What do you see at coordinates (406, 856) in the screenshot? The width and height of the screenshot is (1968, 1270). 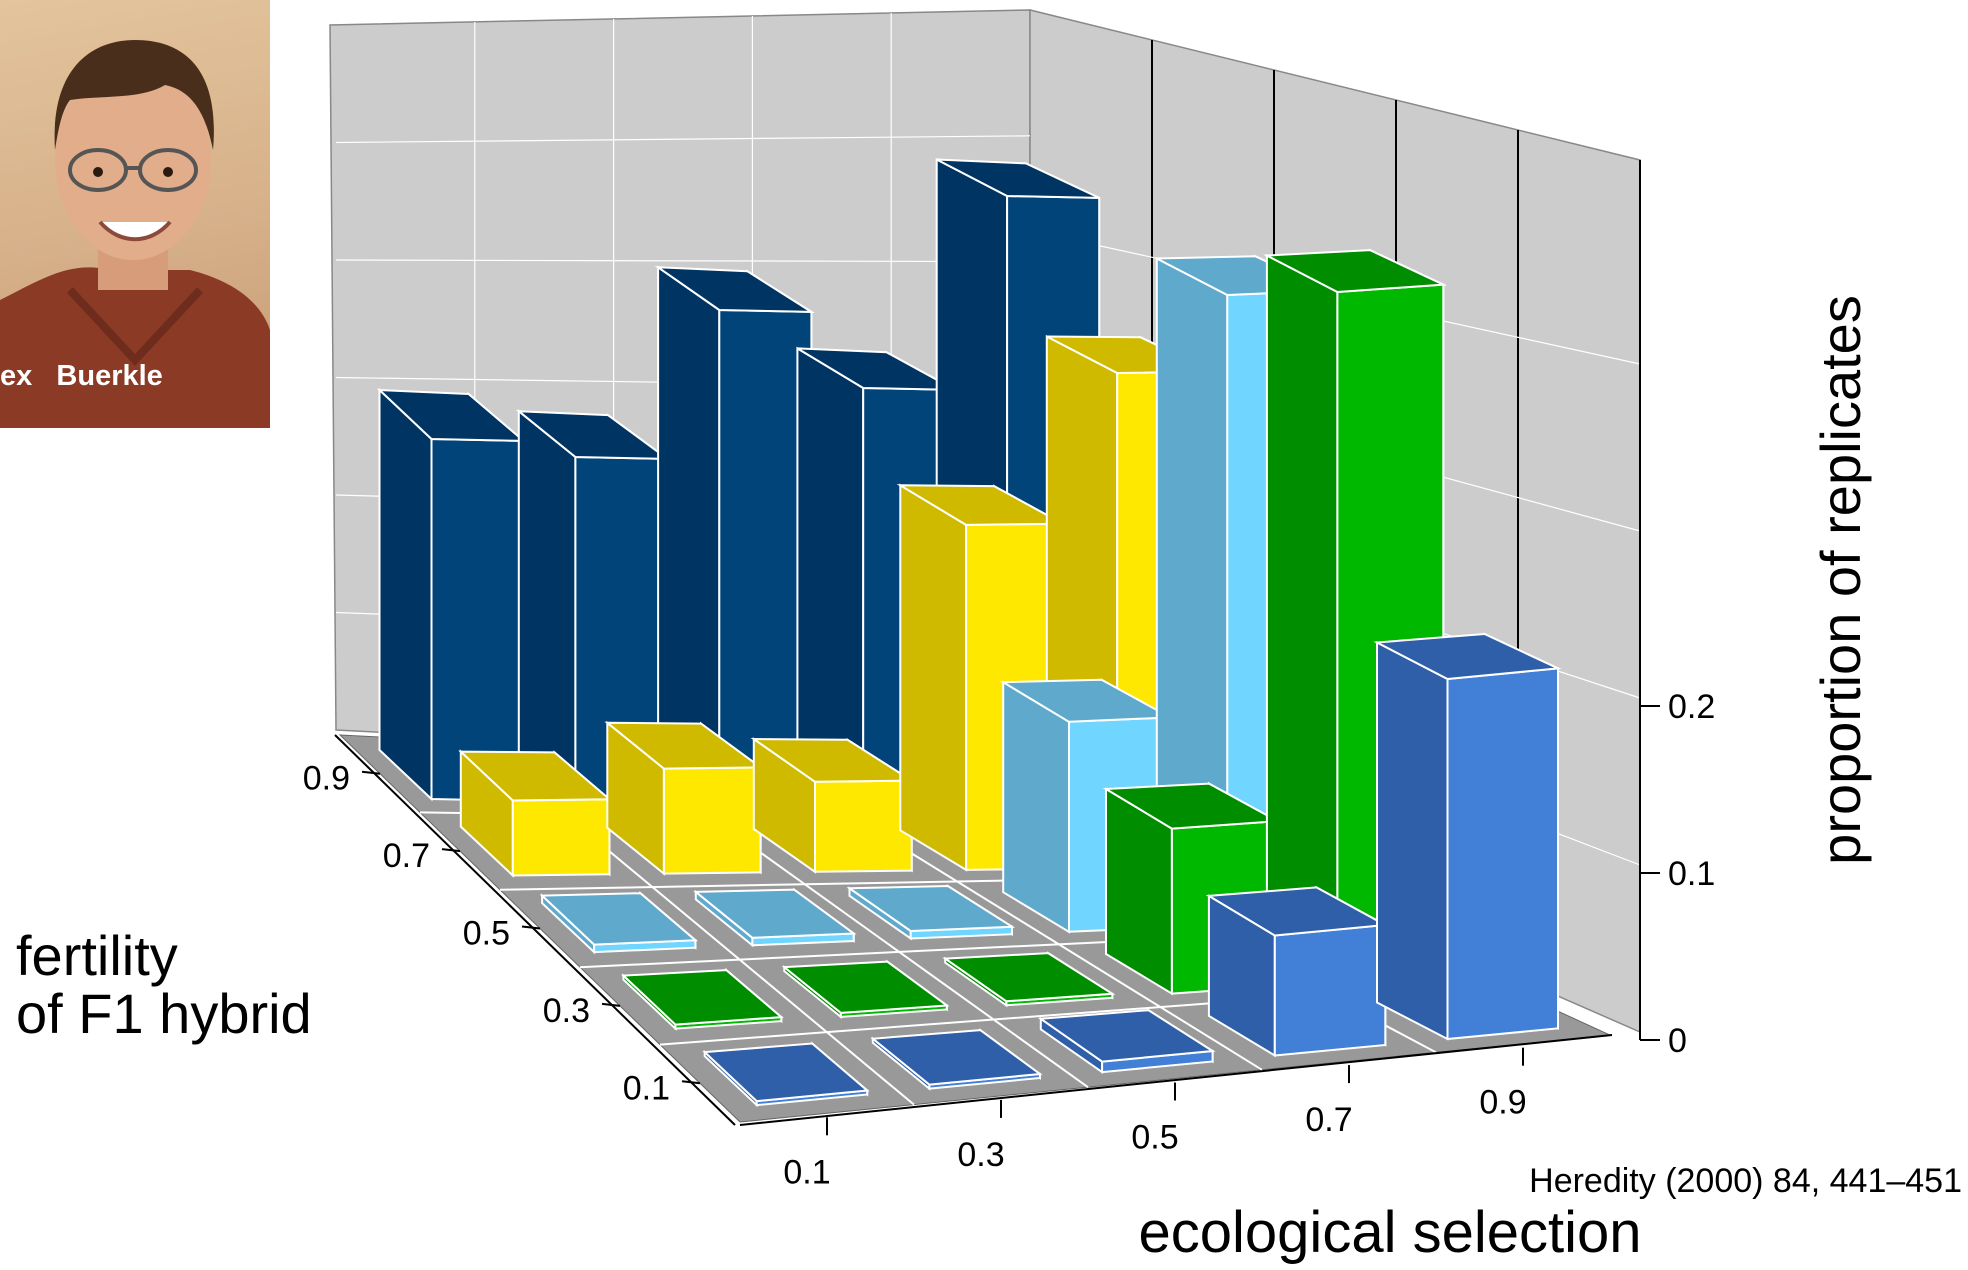 I see `y-tick-label: 0.7` at bounding box center [406, 856].